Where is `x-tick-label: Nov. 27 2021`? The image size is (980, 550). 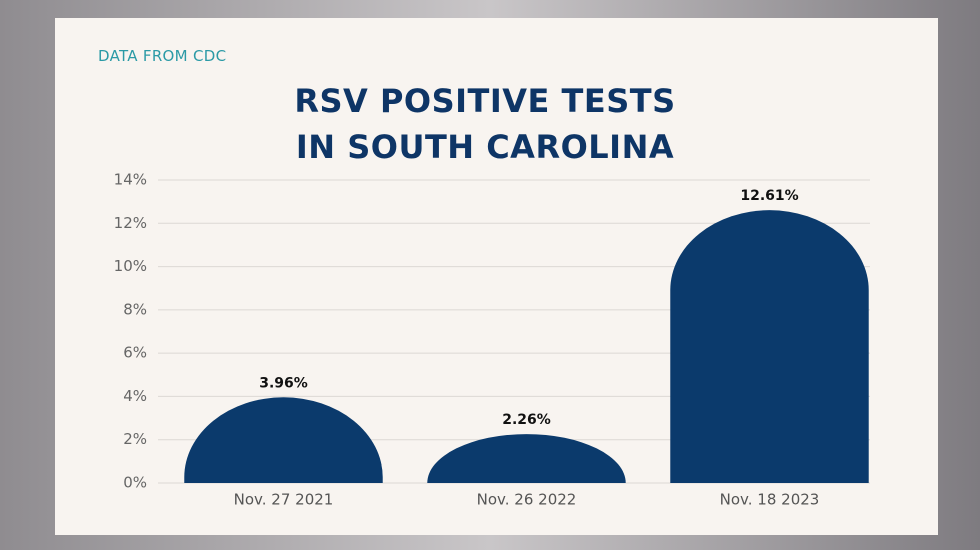 x-tick-label: Nov. 27 2021 is located at coordinates (284, 500).